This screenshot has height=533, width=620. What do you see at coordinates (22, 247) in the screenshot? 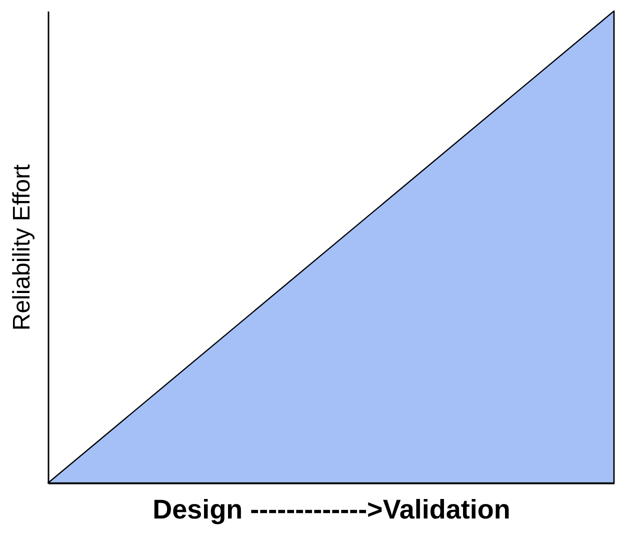
I see `y-axis-title: Reliability Effort` at bounding box center [22, 247].